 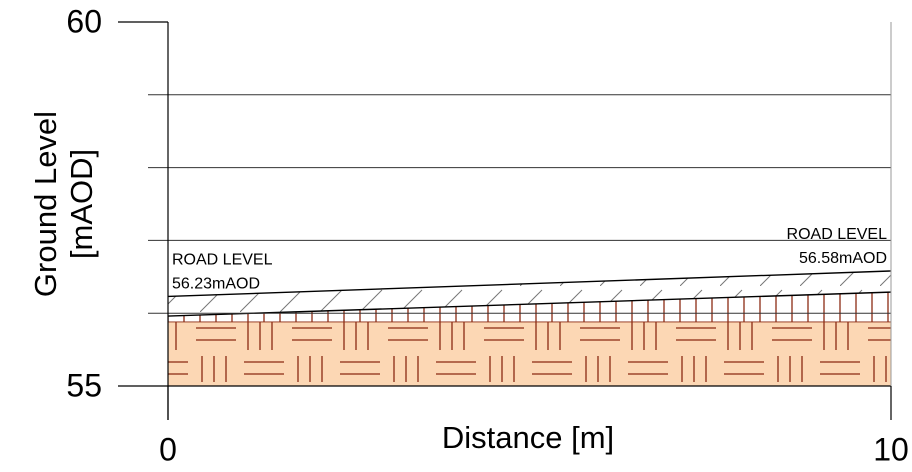 I want to click on y-tick-label: 60, so click(x=84, y=21).